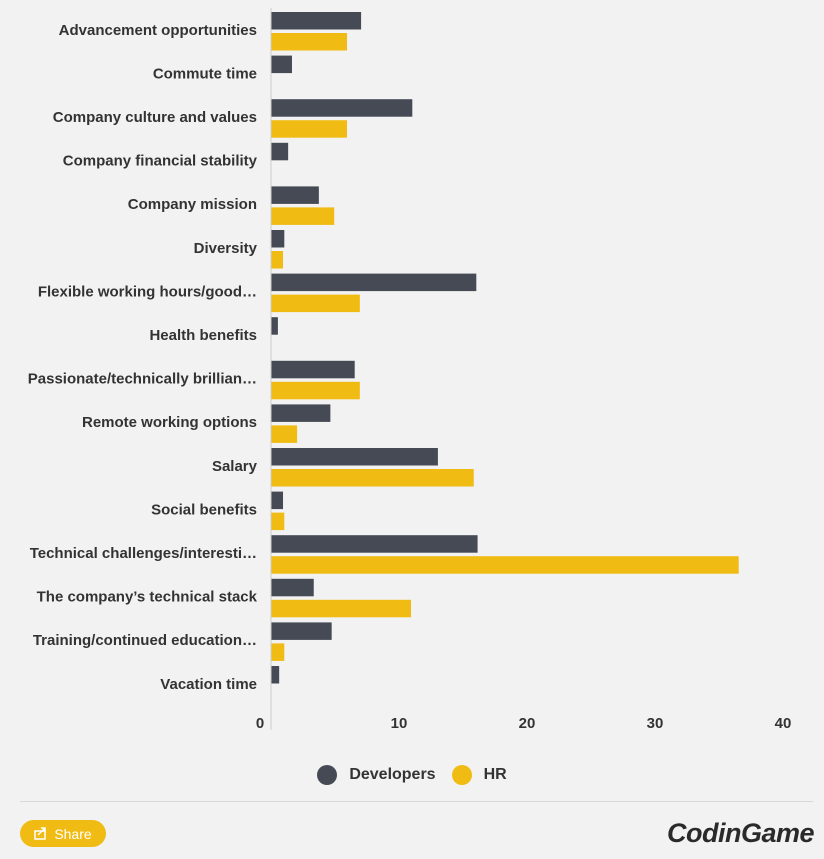 The width and height of the screenshot is (824, 859). Describe the element at coordinates (192, 204) in the screenshot. I see `category-label: Company mission` at that location.